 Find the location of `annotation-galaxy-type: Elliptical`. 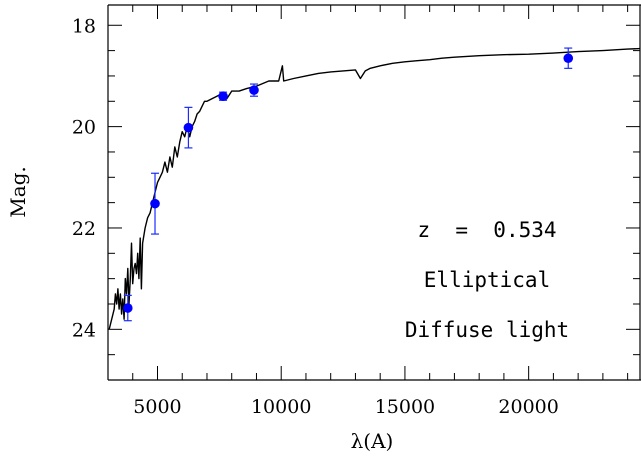

annotation-galaxy-type: Elliptical is located at coordinates (487, 280).